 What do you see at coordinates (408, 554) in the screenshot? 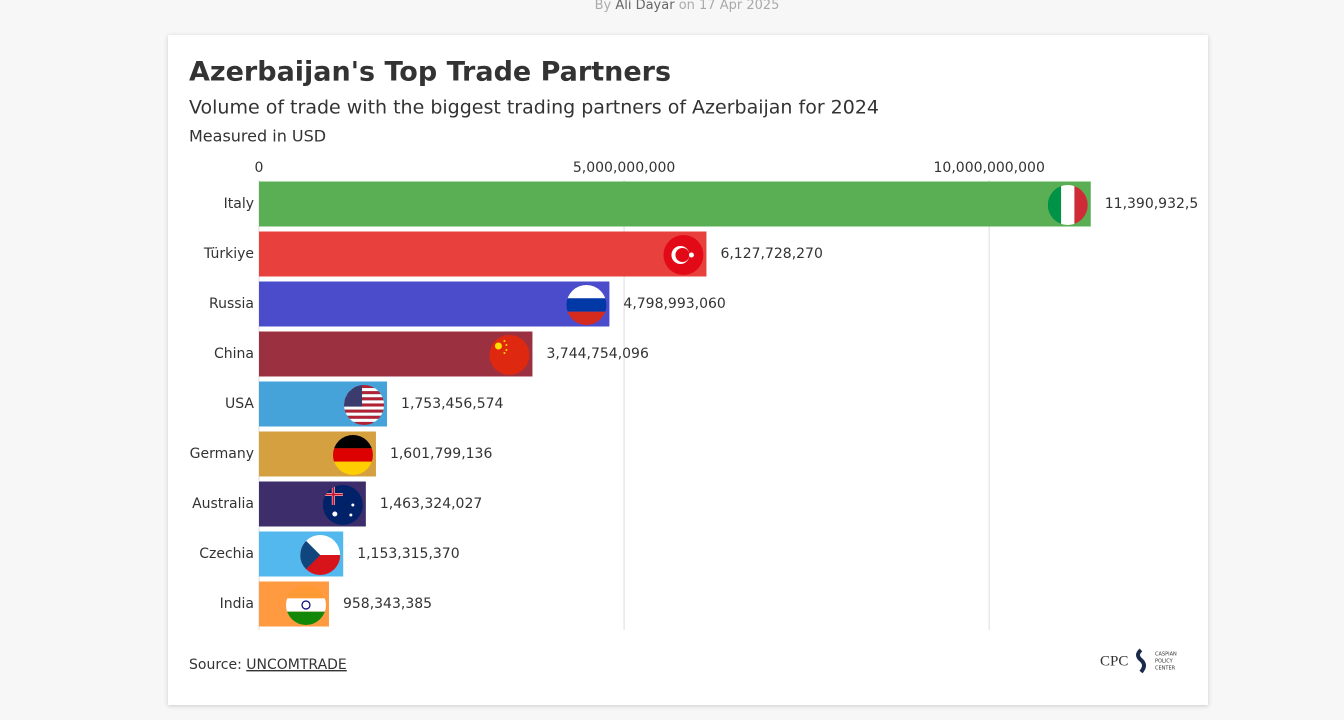
I see `value-label: 1,153,315,370` at bounding box center [408, 554].